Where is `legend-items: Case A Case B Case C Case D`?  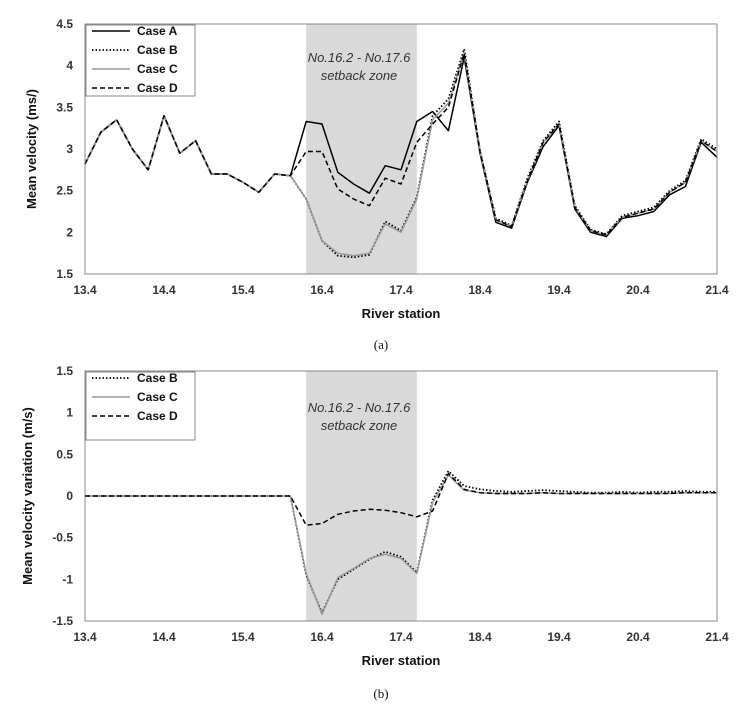
legend-items: Case A Case B Case C Case D is located at coordinates (135, 59).